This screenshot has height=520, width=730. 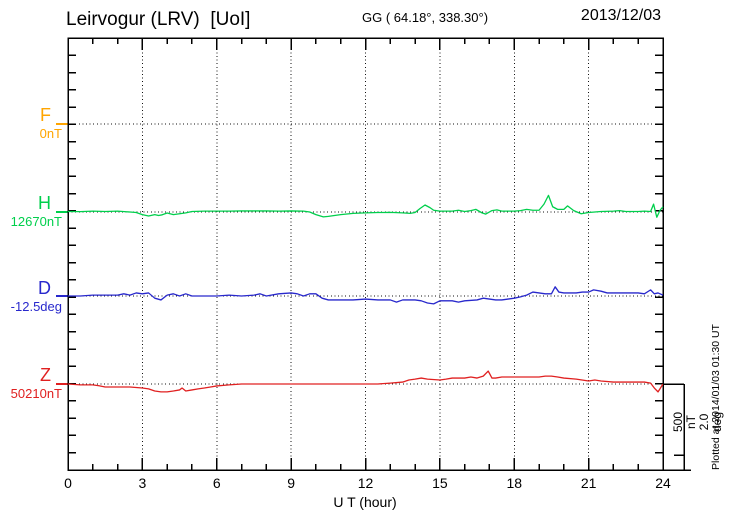 I want to click on x-tick-label: 6, so click(x=216, y=483).